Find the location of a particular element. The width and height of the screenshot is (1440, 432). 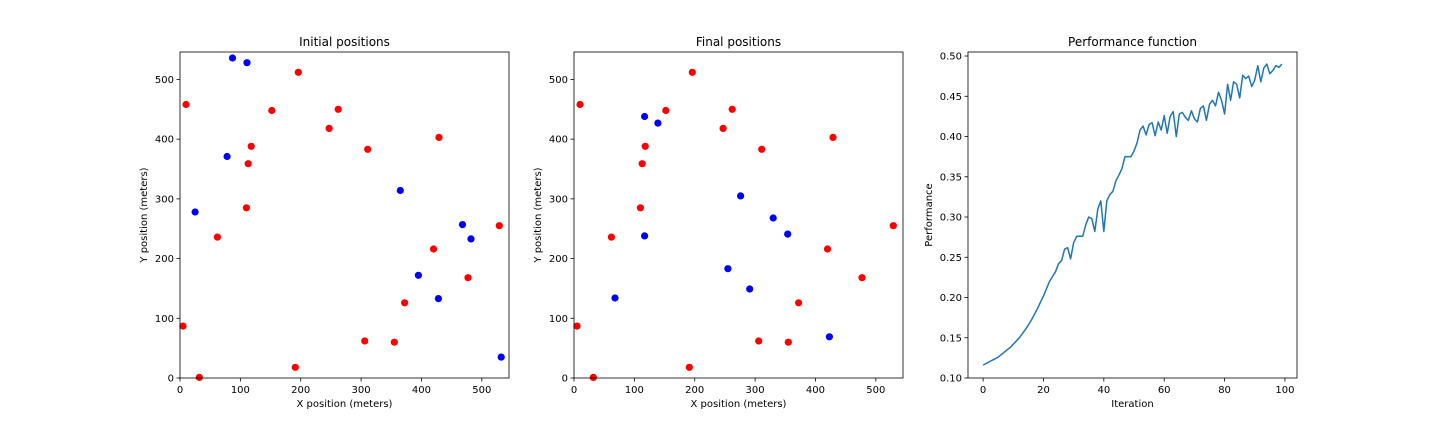

y-tick-label: 0.15 is located at coordinates (951, 338).